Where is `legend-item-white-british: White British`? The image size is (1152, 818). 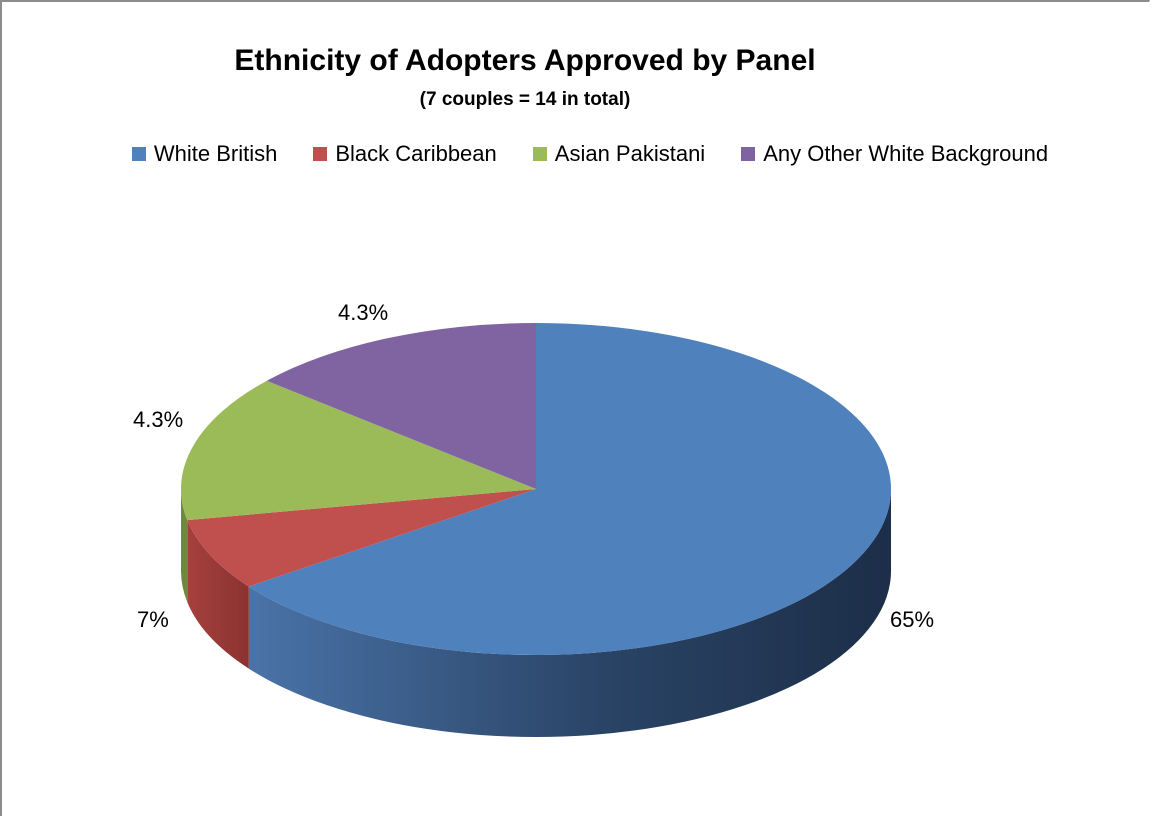
legend-item-white-british: White British is located at coordinates (204, 154).